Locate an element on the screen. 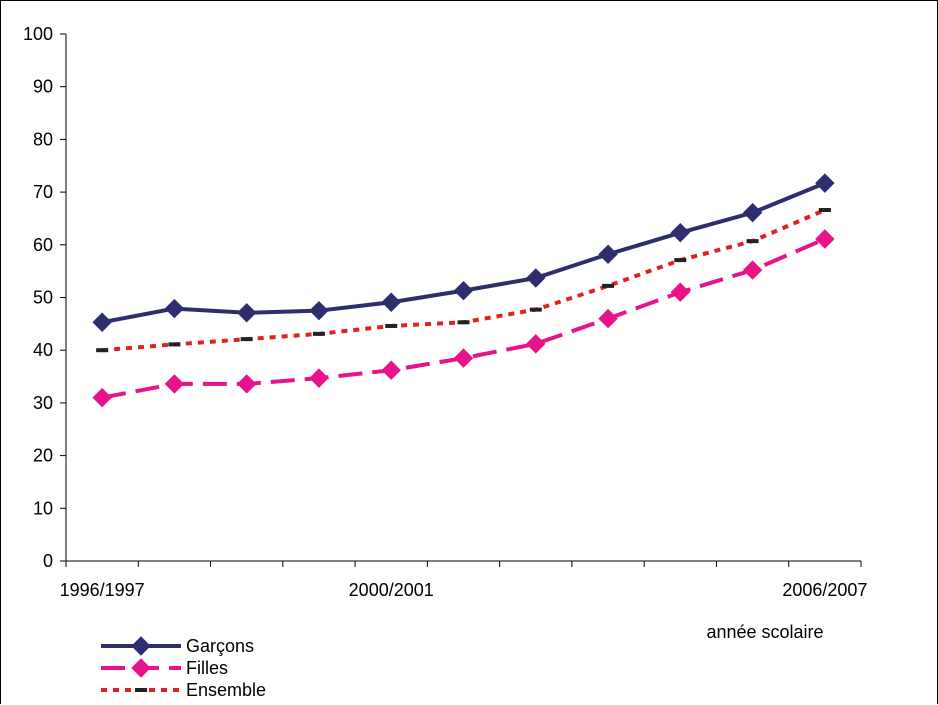  y-tick-label: 20 is located at coordinates (43, 456).